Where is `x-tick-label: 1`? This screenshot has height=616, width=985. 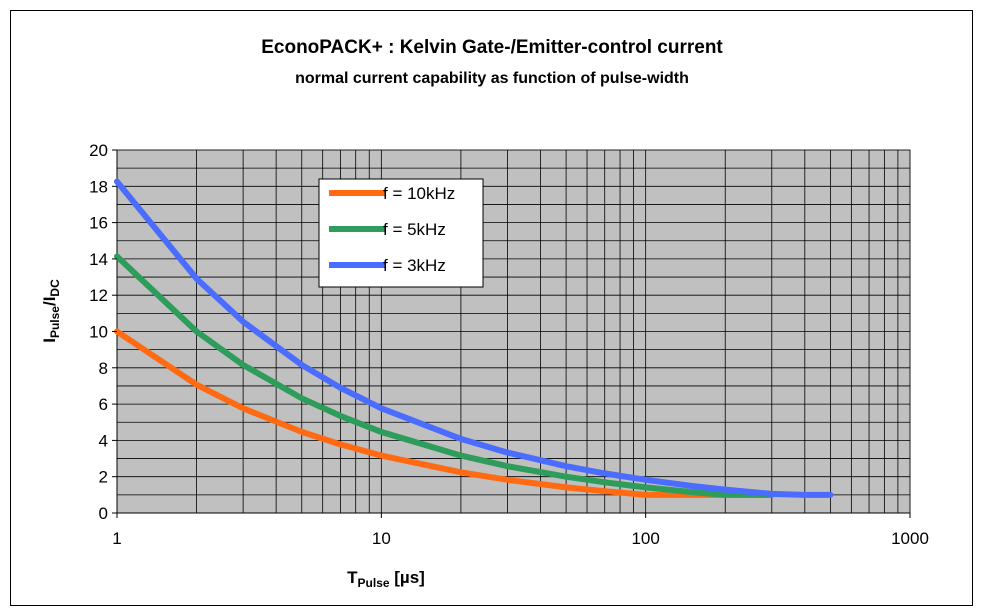
x-tick-label: 1 is located at coordinates (116, 538).